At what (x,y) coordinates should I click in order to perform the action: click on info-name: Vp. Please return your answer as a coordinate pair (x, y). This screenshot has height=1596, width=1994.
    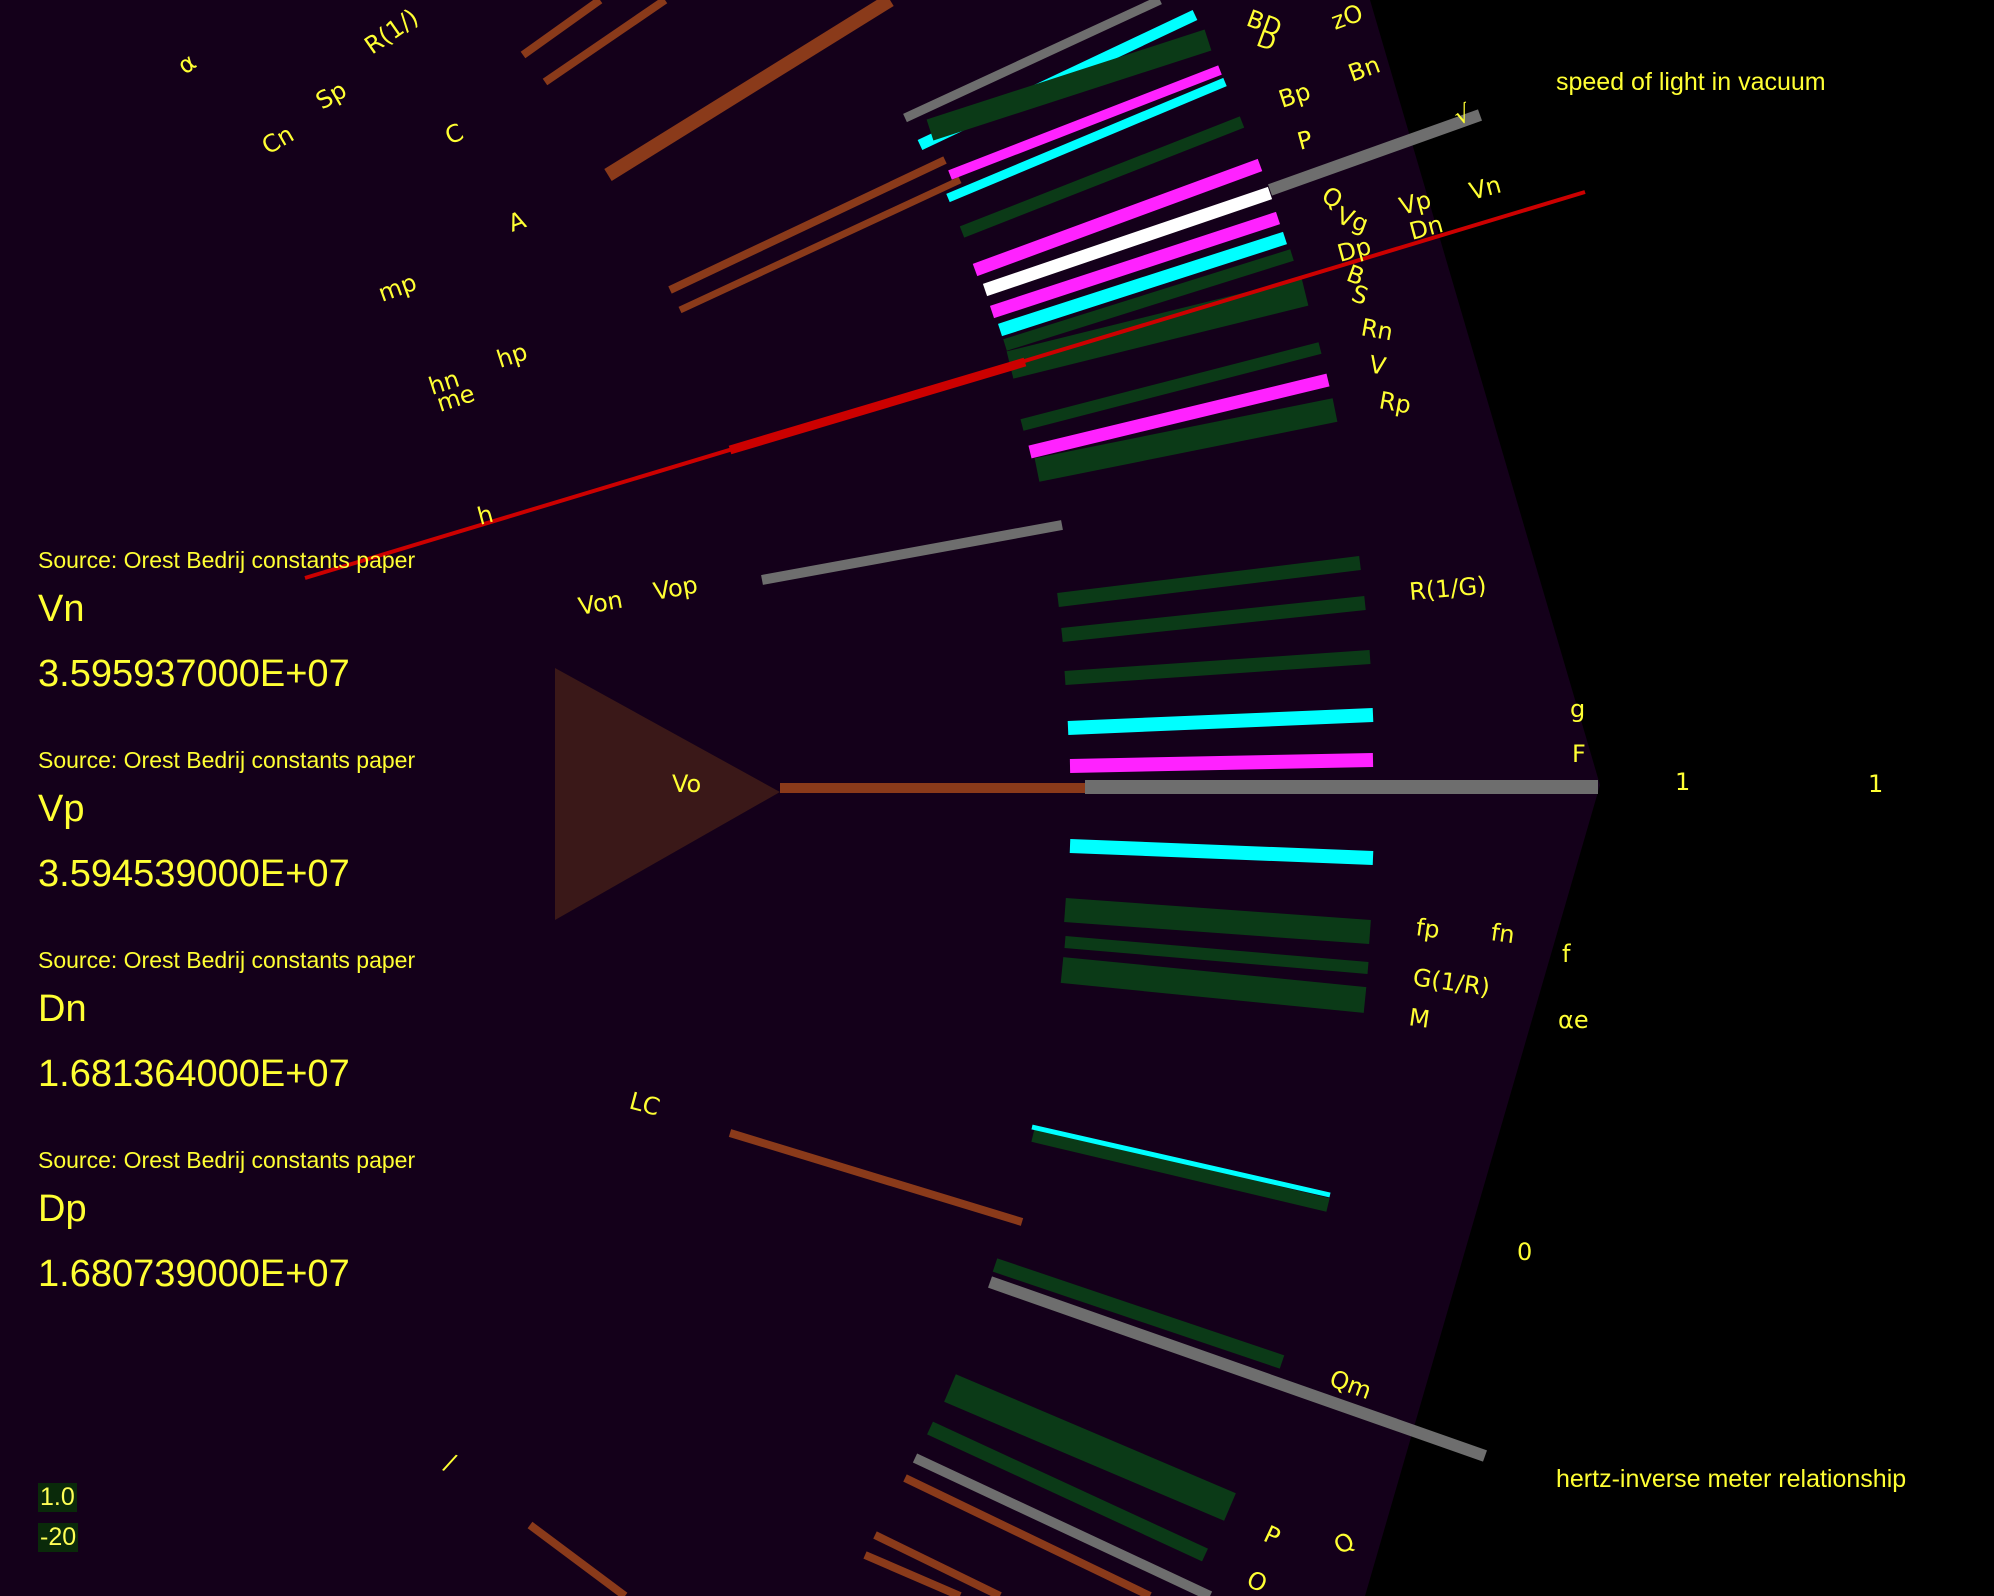
    Looking at the image, I should click on (61, 809).